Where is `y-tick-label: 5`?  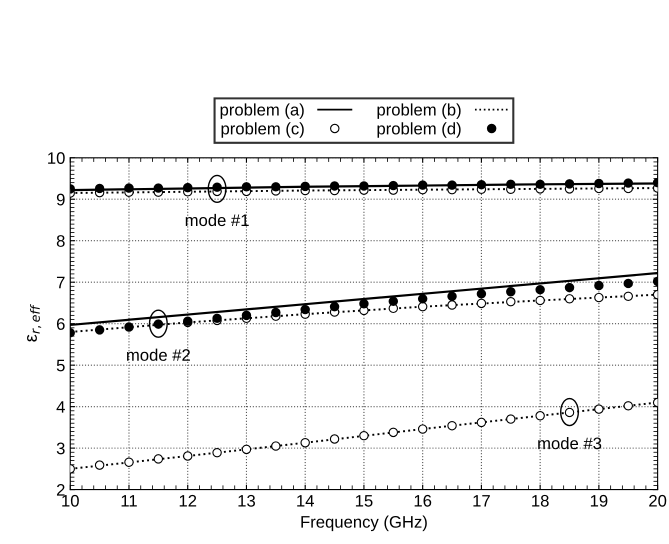
y-tick-label: 5 is located at coordinates (60, 366).